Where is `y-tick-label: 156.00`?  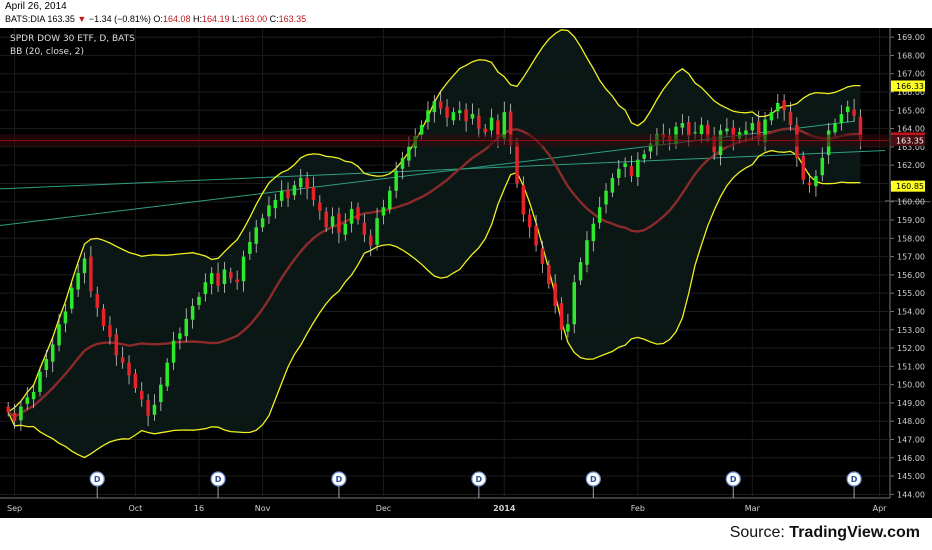 y-tick-label: 156.00 is located at coordinates (911, 275).